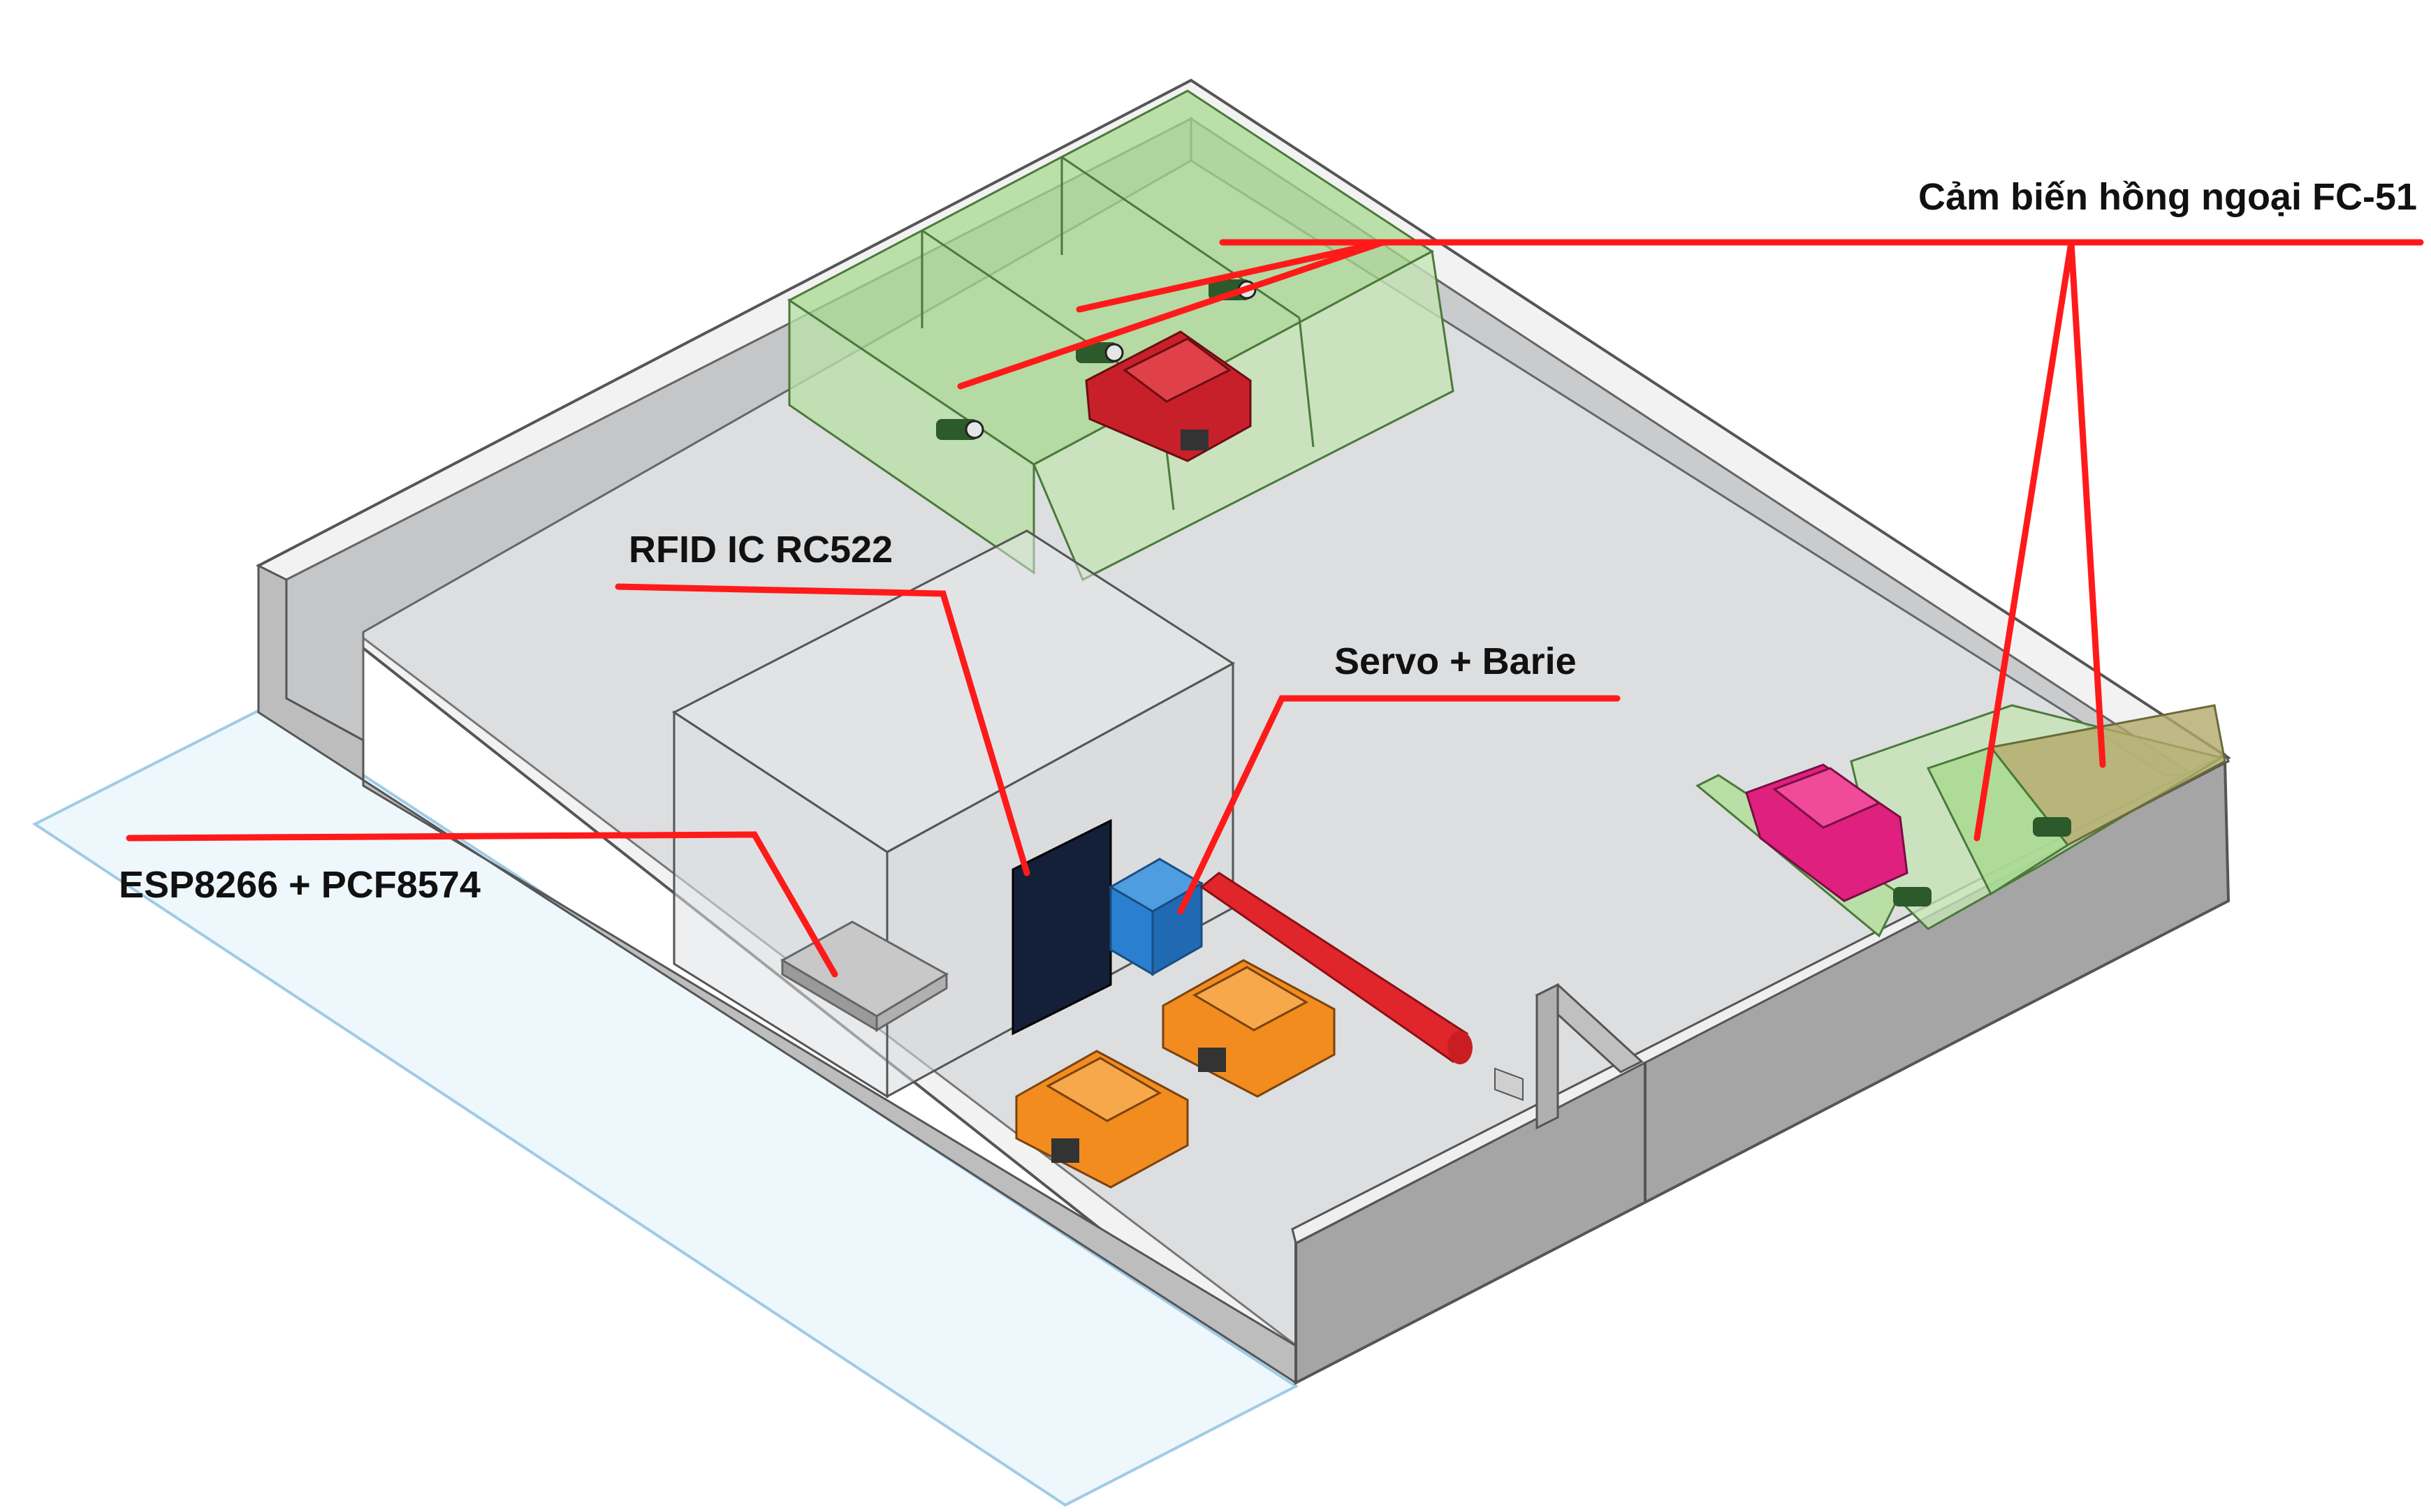 Image resolution: width=2431 pixels, height=1512 pixels. I want to click on barrier-arm, so click(1334, 968).